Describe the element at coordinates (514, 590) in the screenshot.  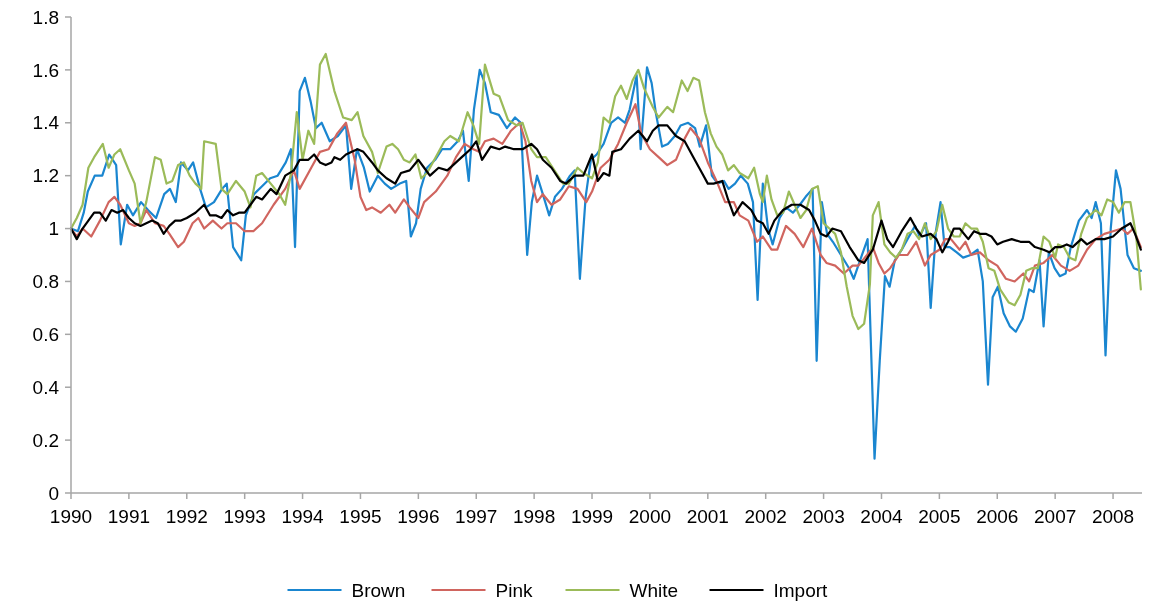
I see `legend-label: Pink` at that location.